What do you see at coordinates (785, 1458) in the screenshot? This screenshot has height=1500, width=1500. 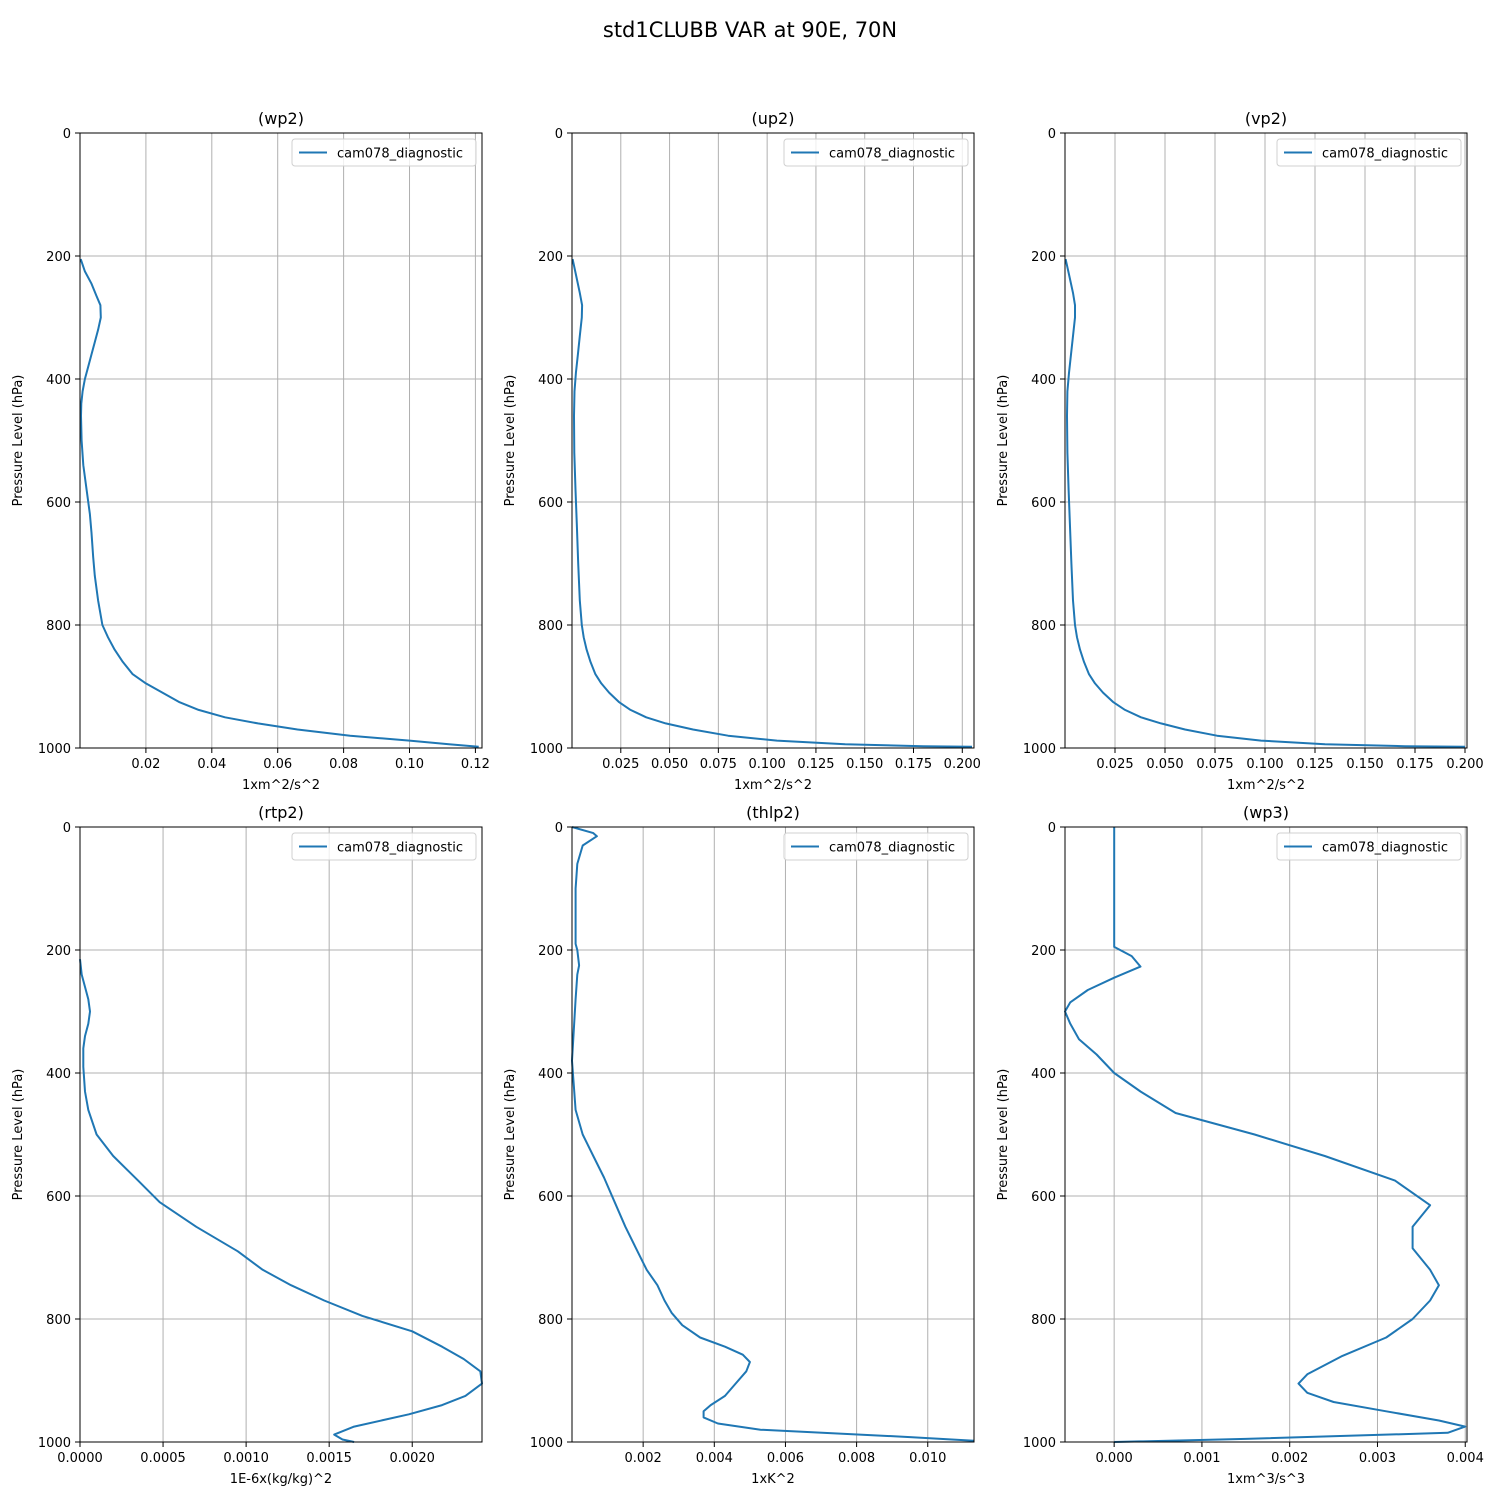 I see `x-tick-label: 0.006` at bounding box center [785, 1458].